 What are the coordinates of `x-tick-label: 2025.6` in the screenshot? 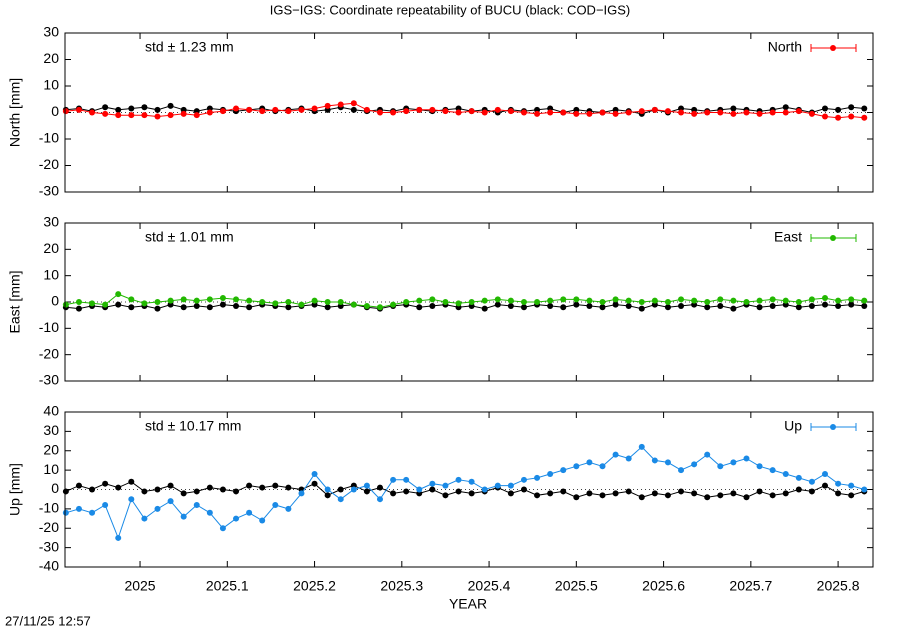 It's located at (663, 586).